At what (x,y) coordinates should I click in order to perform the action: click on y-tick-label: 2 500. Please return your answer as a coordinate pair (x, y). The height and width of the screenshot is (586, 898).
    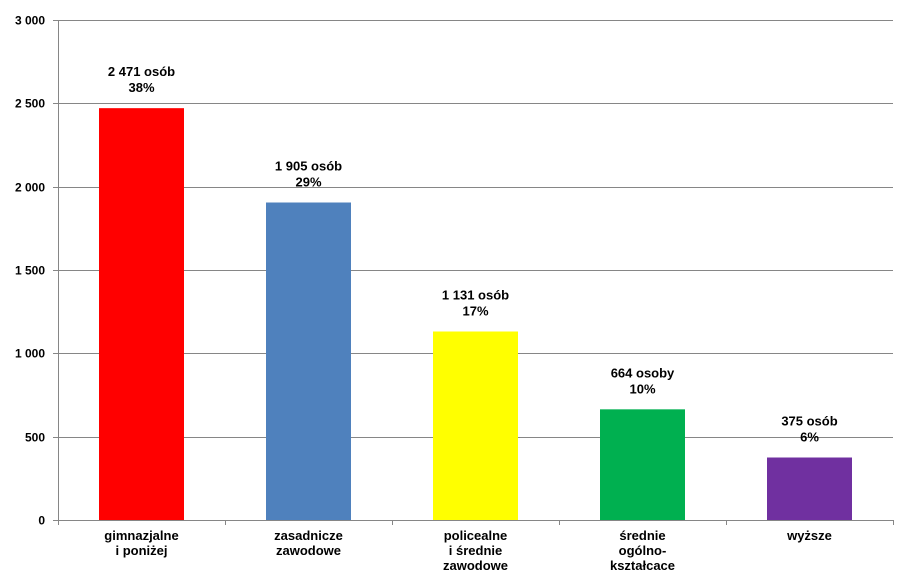
    Looking at the image, I should click on (30, 104).